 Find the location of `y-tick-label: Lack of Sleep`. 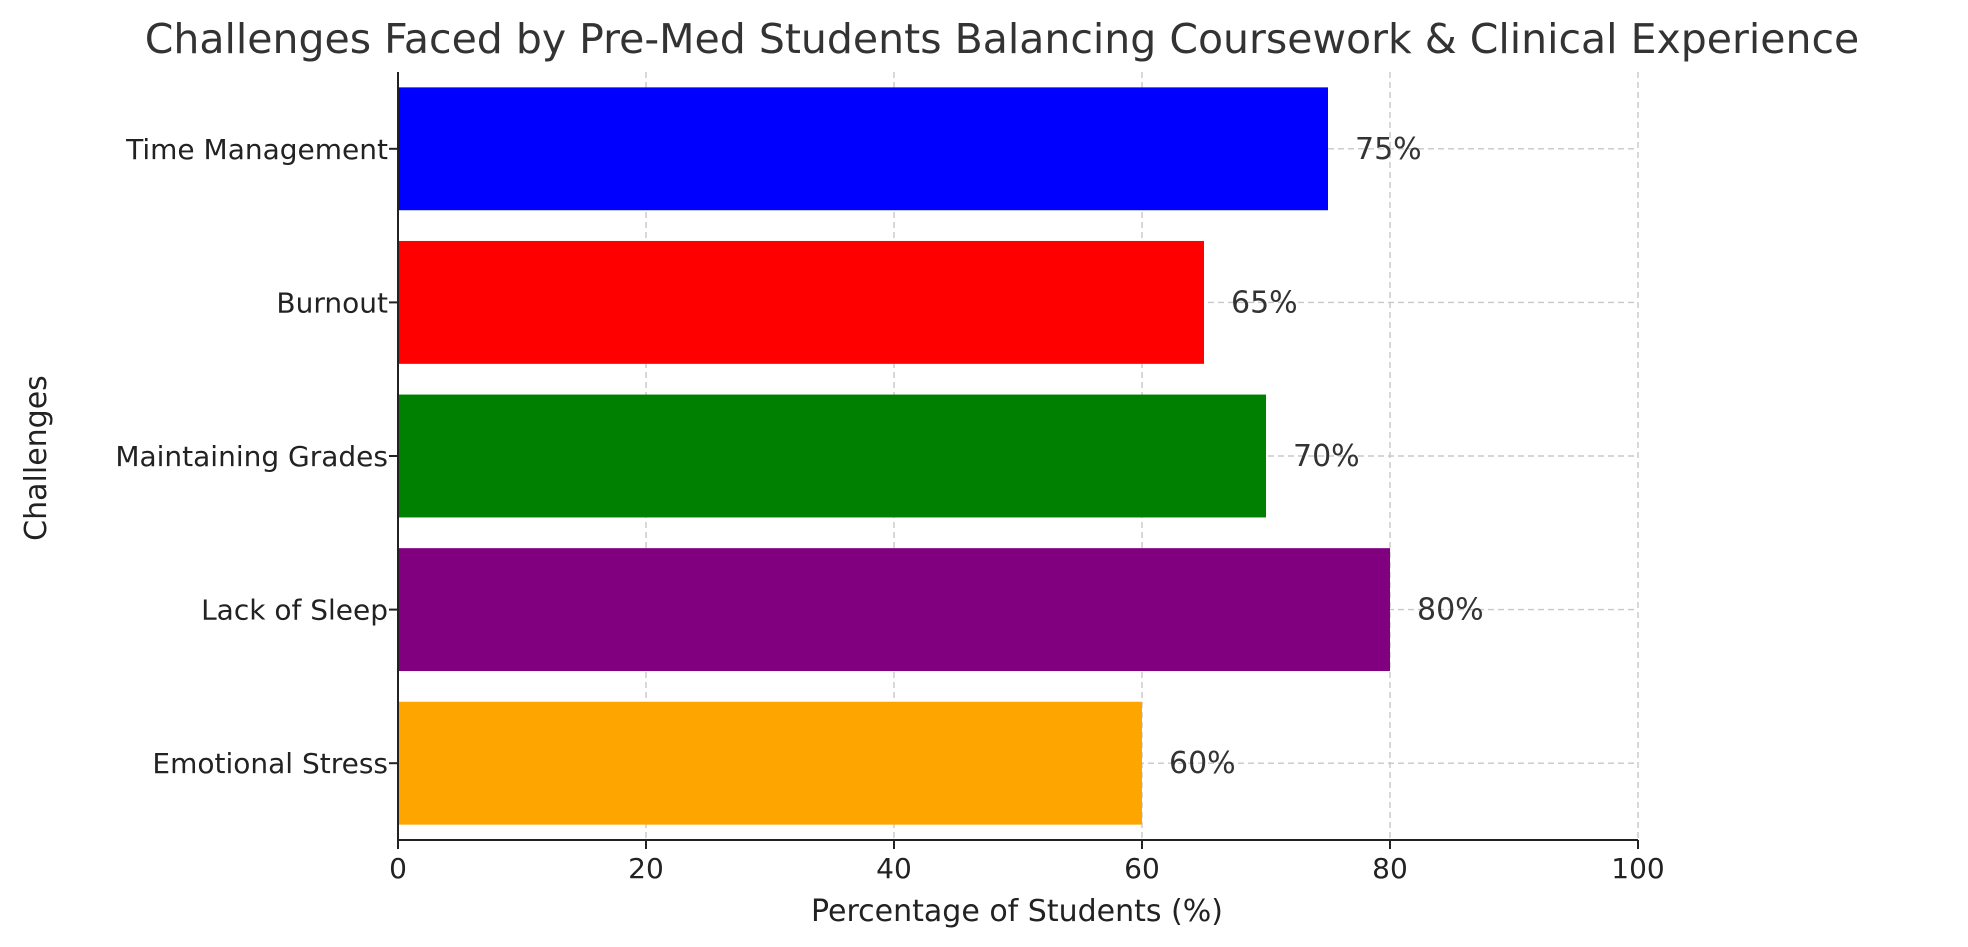

y-tick-label: Lack of Sleep is located at coordinates (294, 610).